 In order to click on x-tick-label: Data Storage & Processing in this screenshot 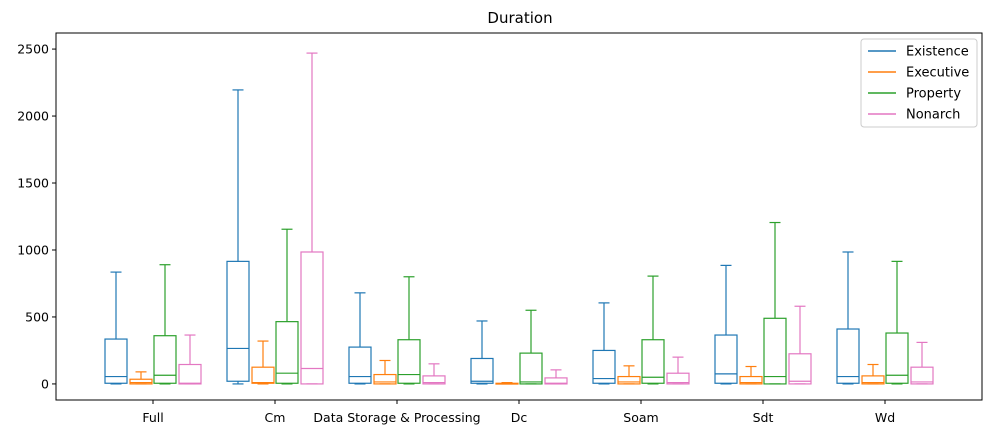, I will do `click(396, 417)`.